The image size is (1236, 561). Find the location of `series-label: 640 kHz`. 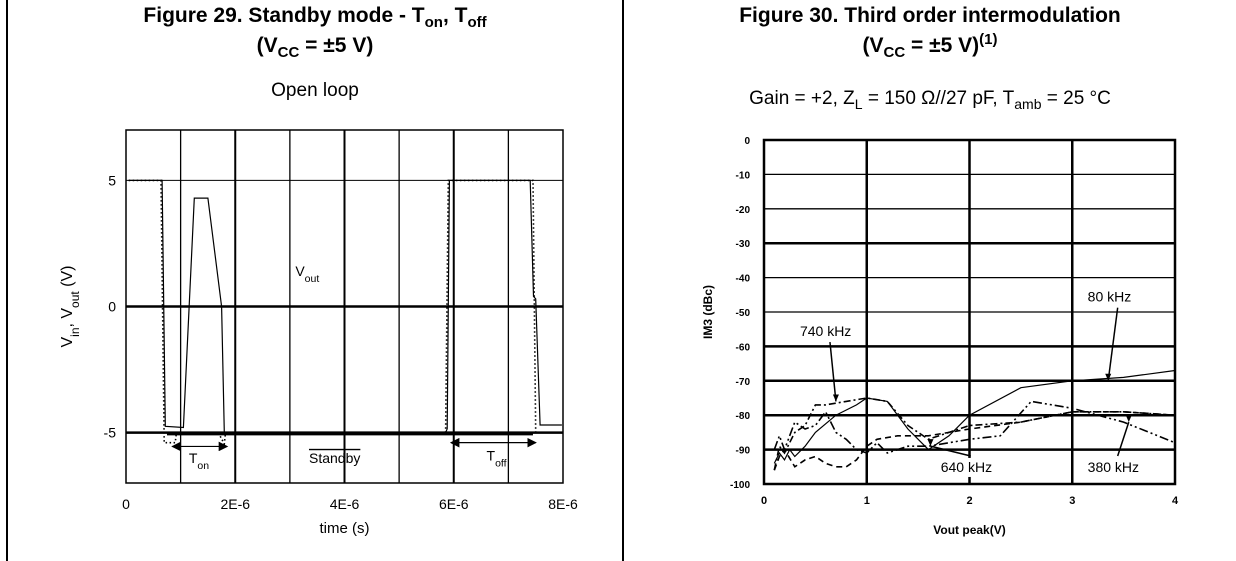

series-label: 640 kHz is located at coordinates (966, 467).